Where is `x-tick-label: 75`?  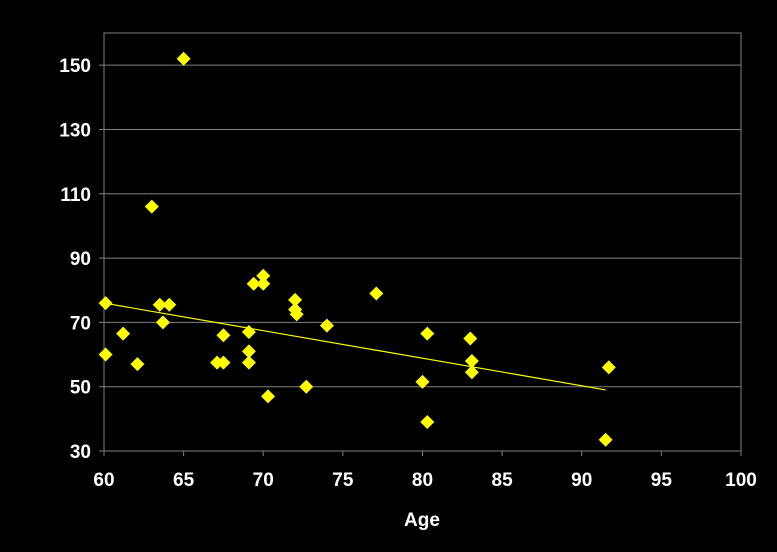
x-tick-label: 75 is located at coordinates (343, 480).